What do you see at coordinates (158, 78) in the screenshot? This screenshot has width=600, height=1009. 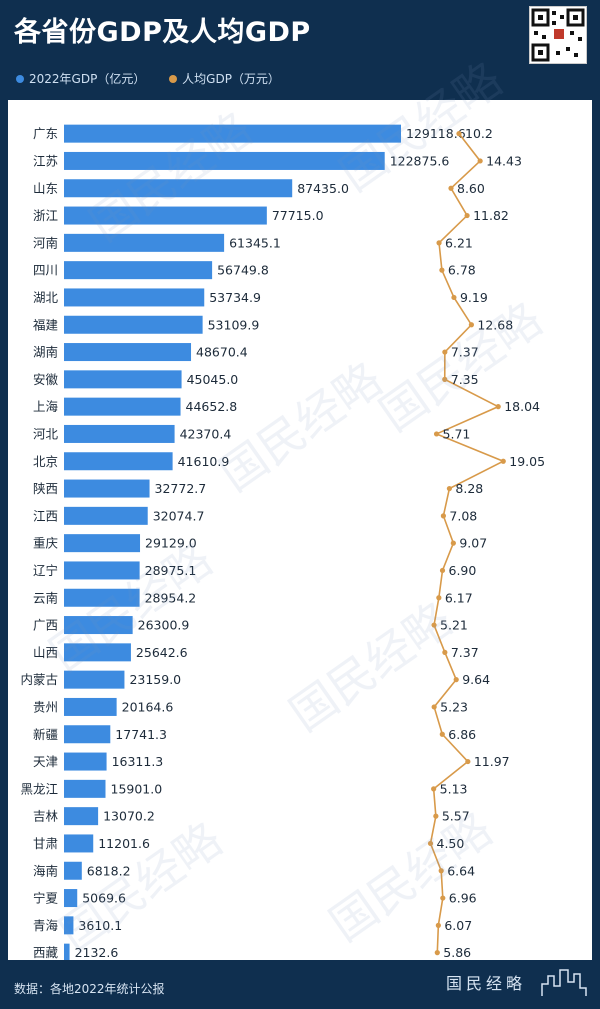 I see `chart-legend: 2022年GDP（亿元） 人均GDP（万元）` at bounding box center [158, 78].